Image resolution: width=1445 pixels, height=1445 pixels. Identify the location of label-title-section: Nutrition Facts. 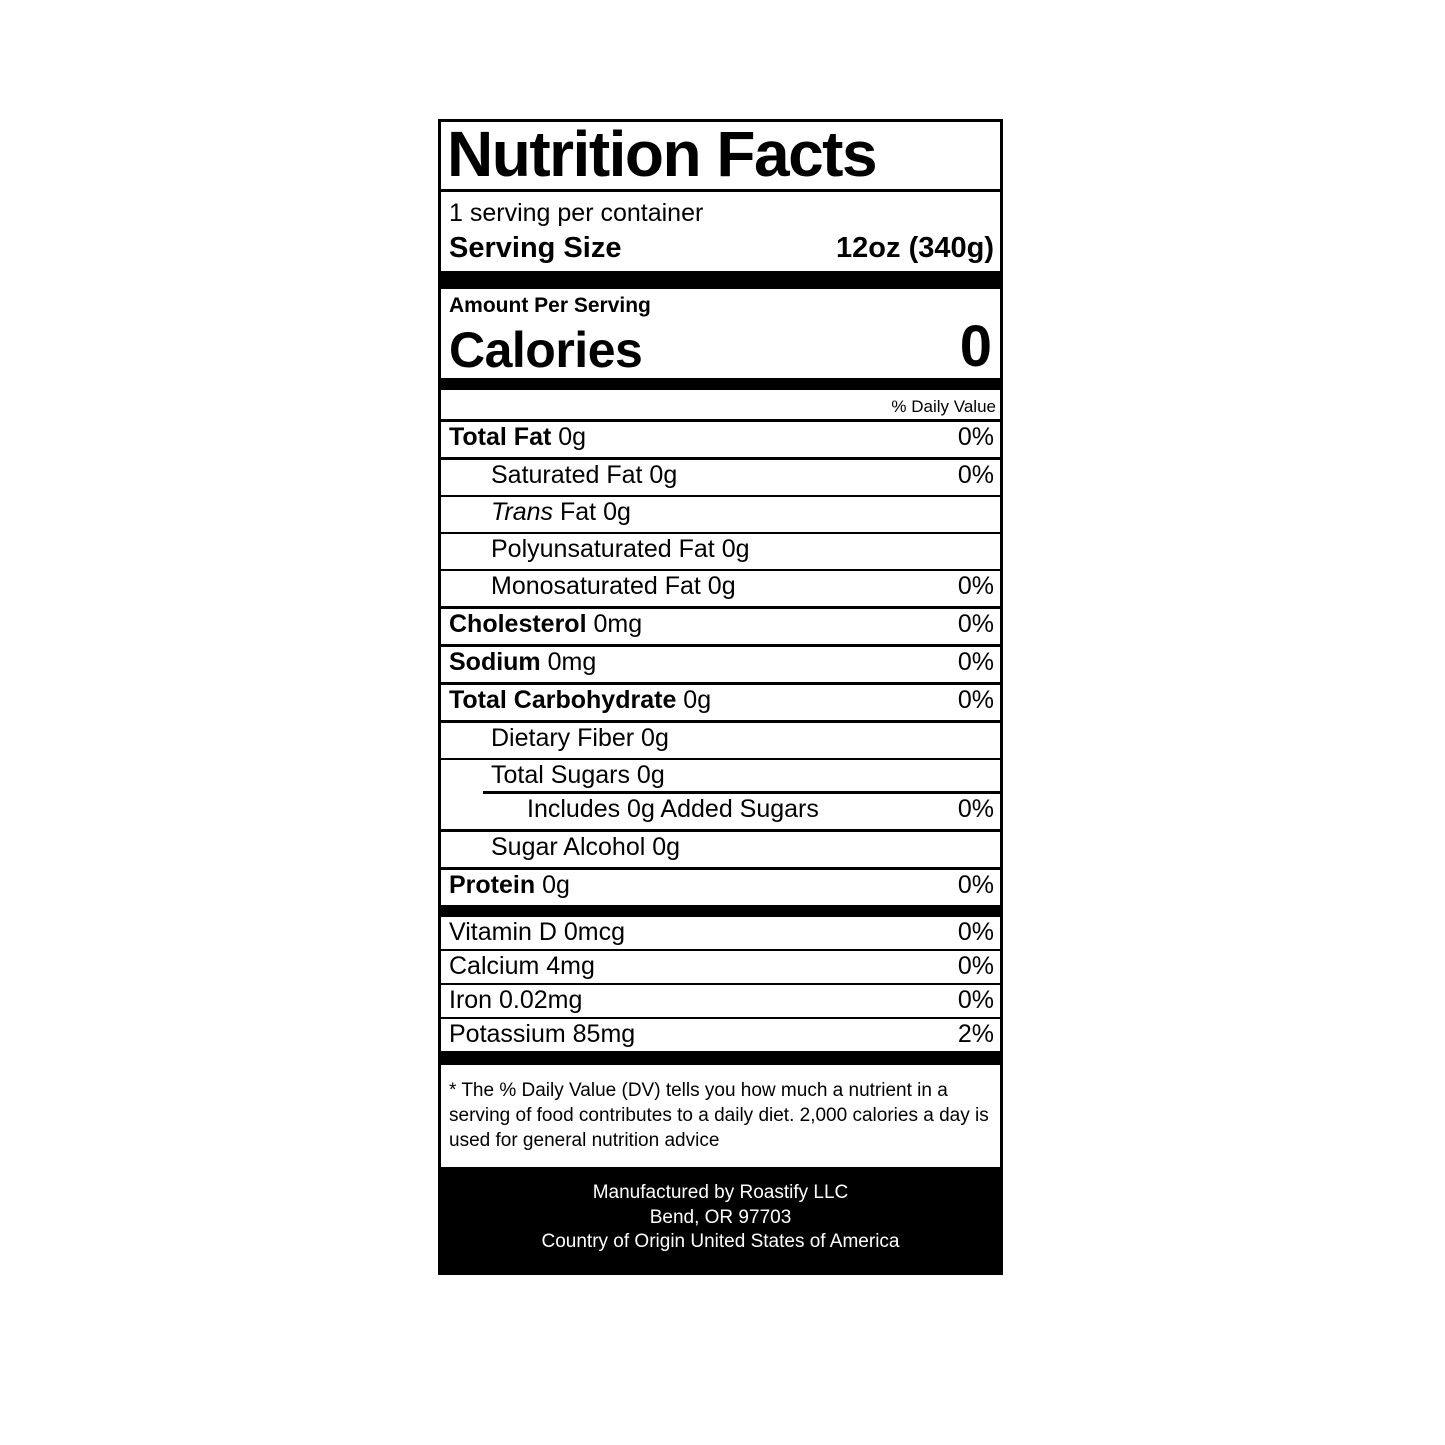
(720, 155).